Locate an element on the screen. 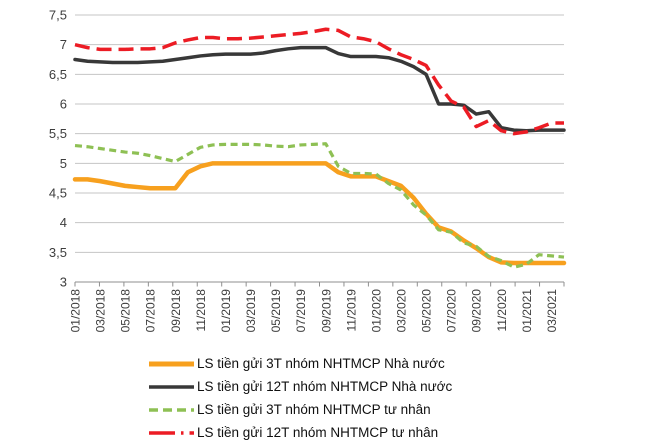  legend-label: LS tiền gửi 12T nhóm NHTMCP tư nhân is located at coordinates (318, 432).